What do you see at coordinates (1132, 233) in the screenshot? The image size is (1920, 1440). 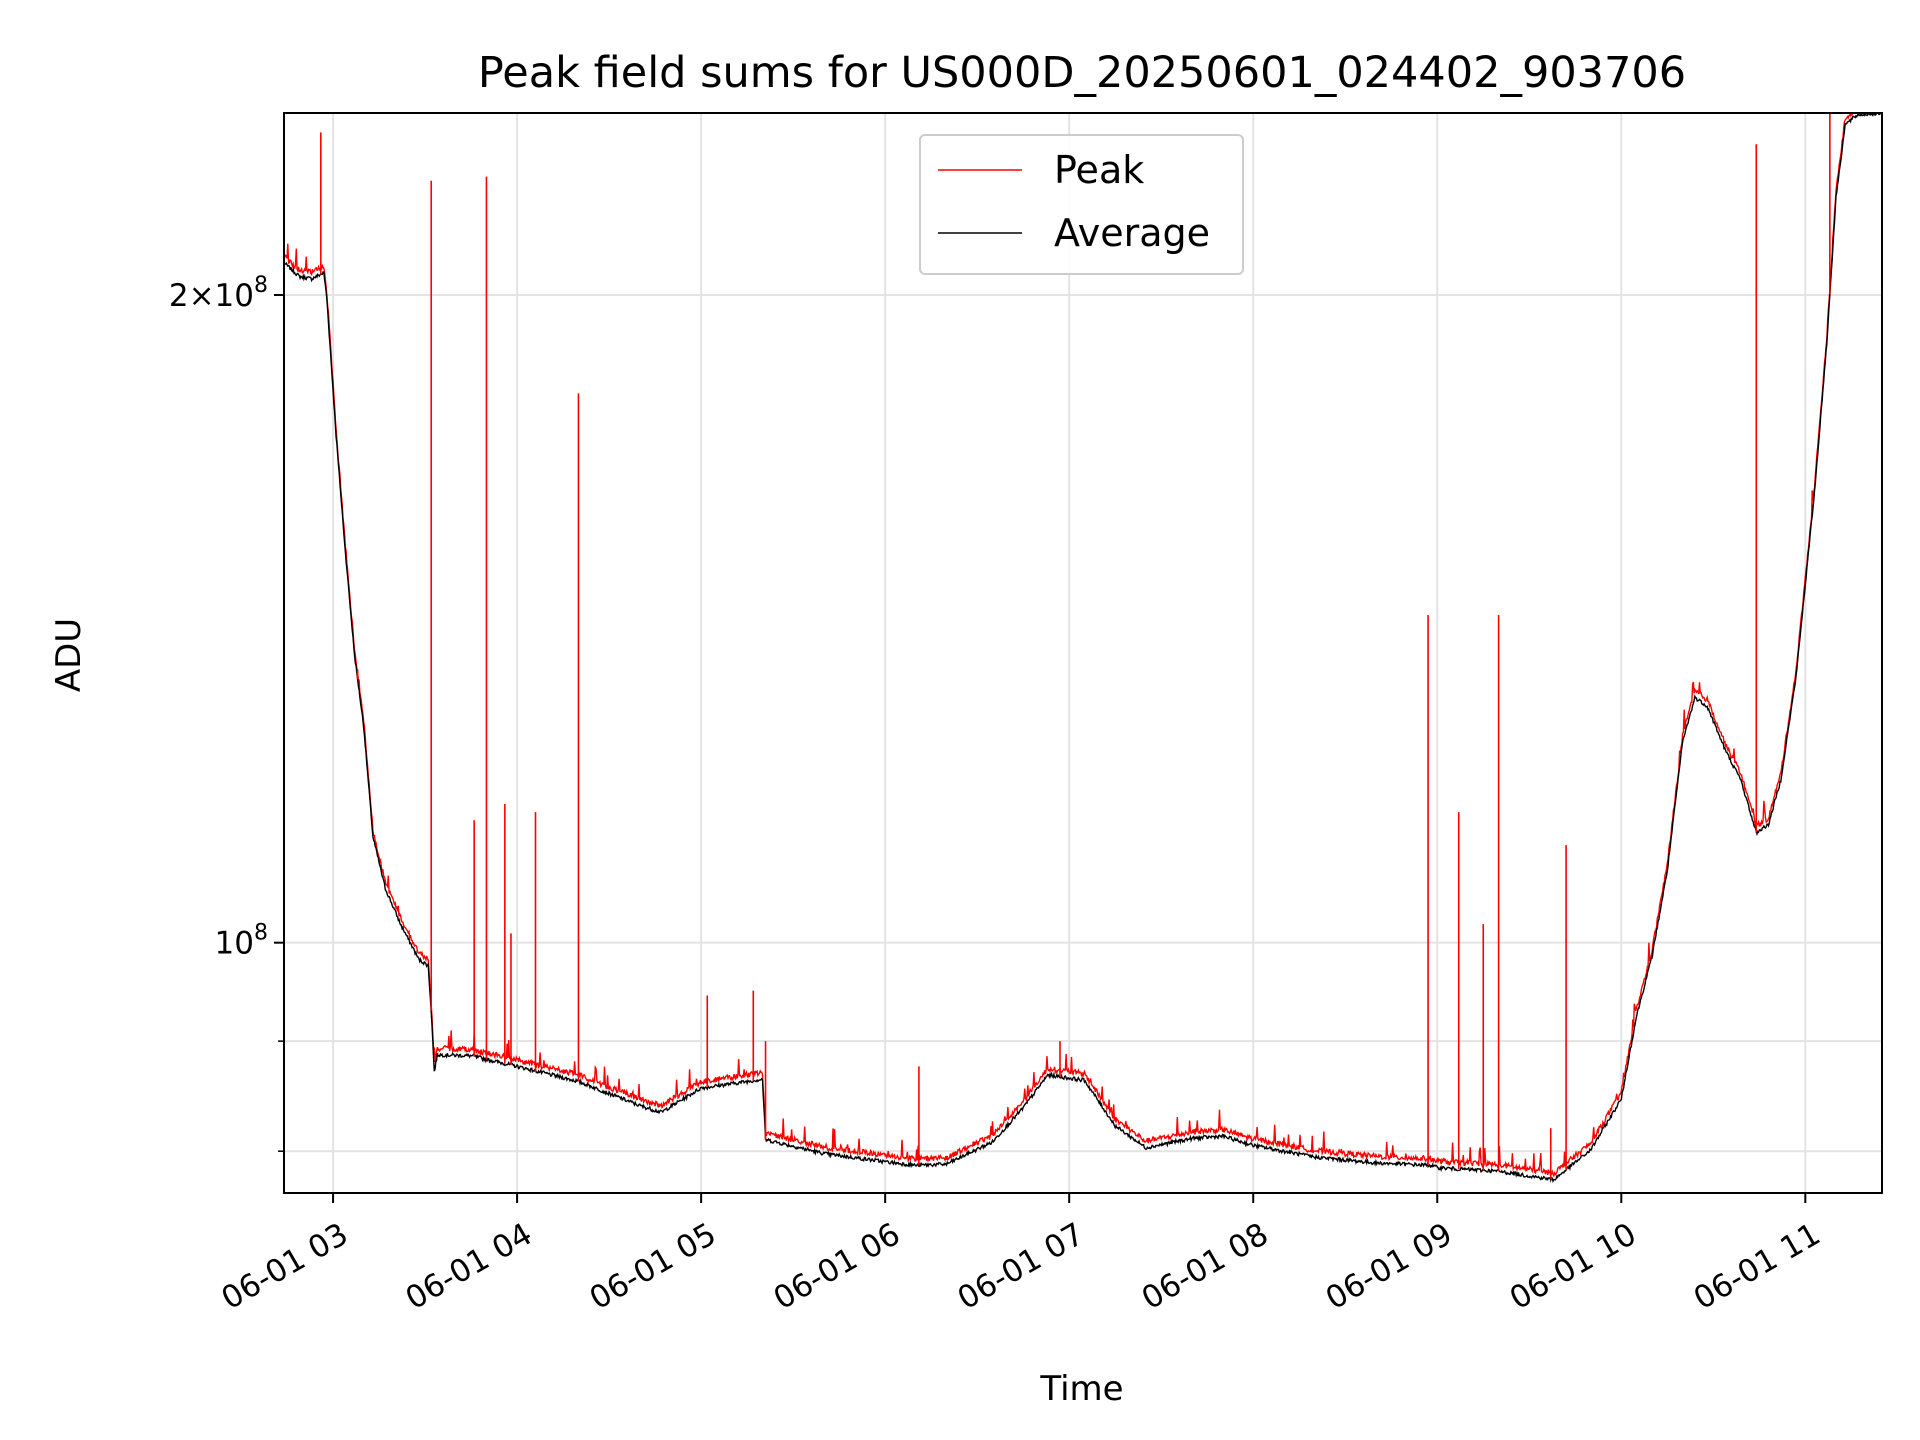 I see `legend-average-label: Average` at bounding box center [1132, 233].